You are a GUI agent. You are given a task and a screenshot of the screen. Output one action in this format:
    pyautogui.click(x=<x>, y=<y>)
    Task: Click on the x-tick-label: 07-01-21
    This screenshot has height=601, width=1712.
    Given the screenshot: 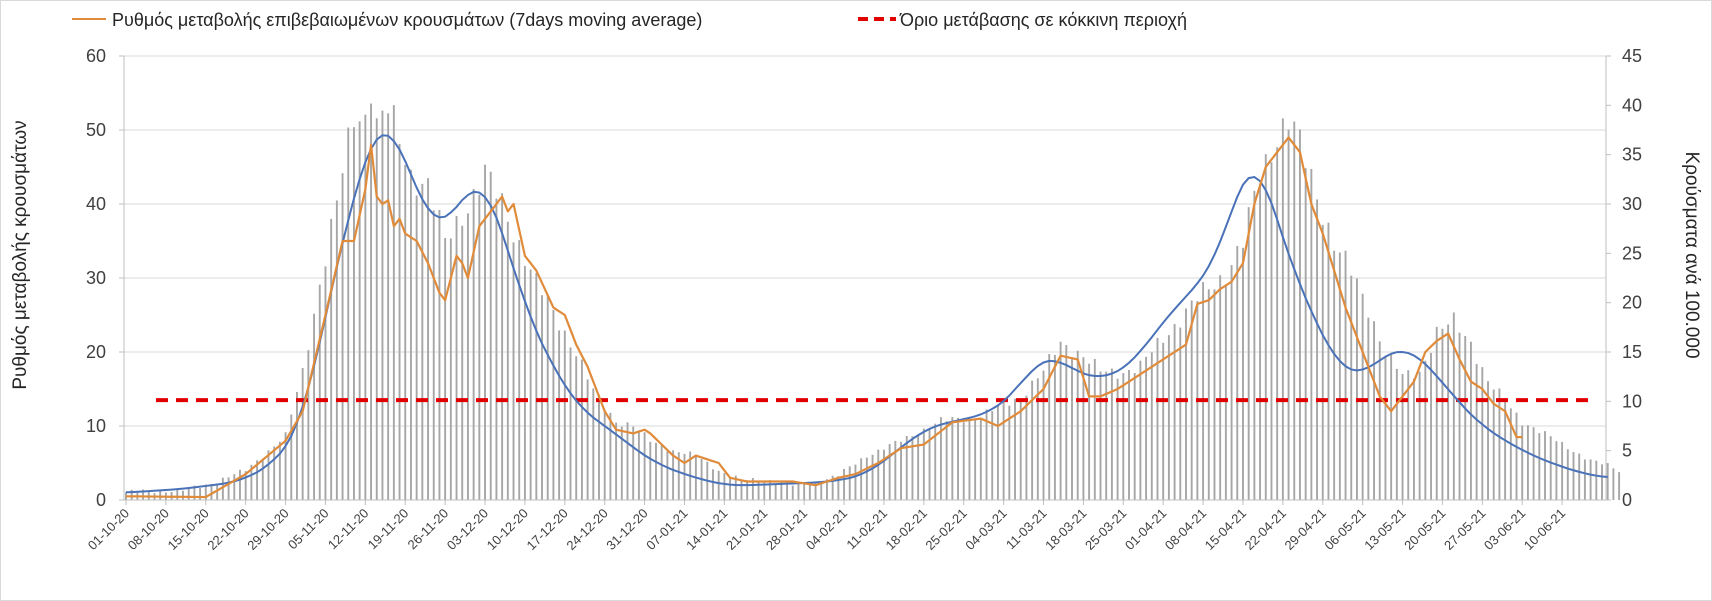 What is the action you would take?
    pyautogui.click(x=666, y=529)
    